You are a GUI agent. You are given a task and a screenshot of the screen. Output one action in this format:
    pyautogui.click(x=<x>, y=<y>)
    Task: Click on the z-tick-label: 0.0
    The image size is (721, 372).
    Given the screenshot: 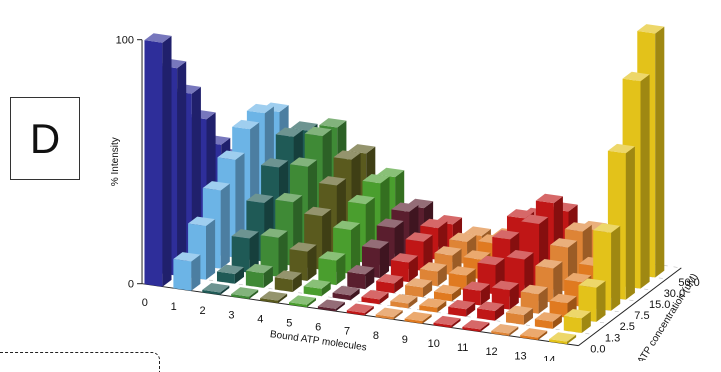 What is the action you would take?
    pyautogui.click(x=597, y=349)
    